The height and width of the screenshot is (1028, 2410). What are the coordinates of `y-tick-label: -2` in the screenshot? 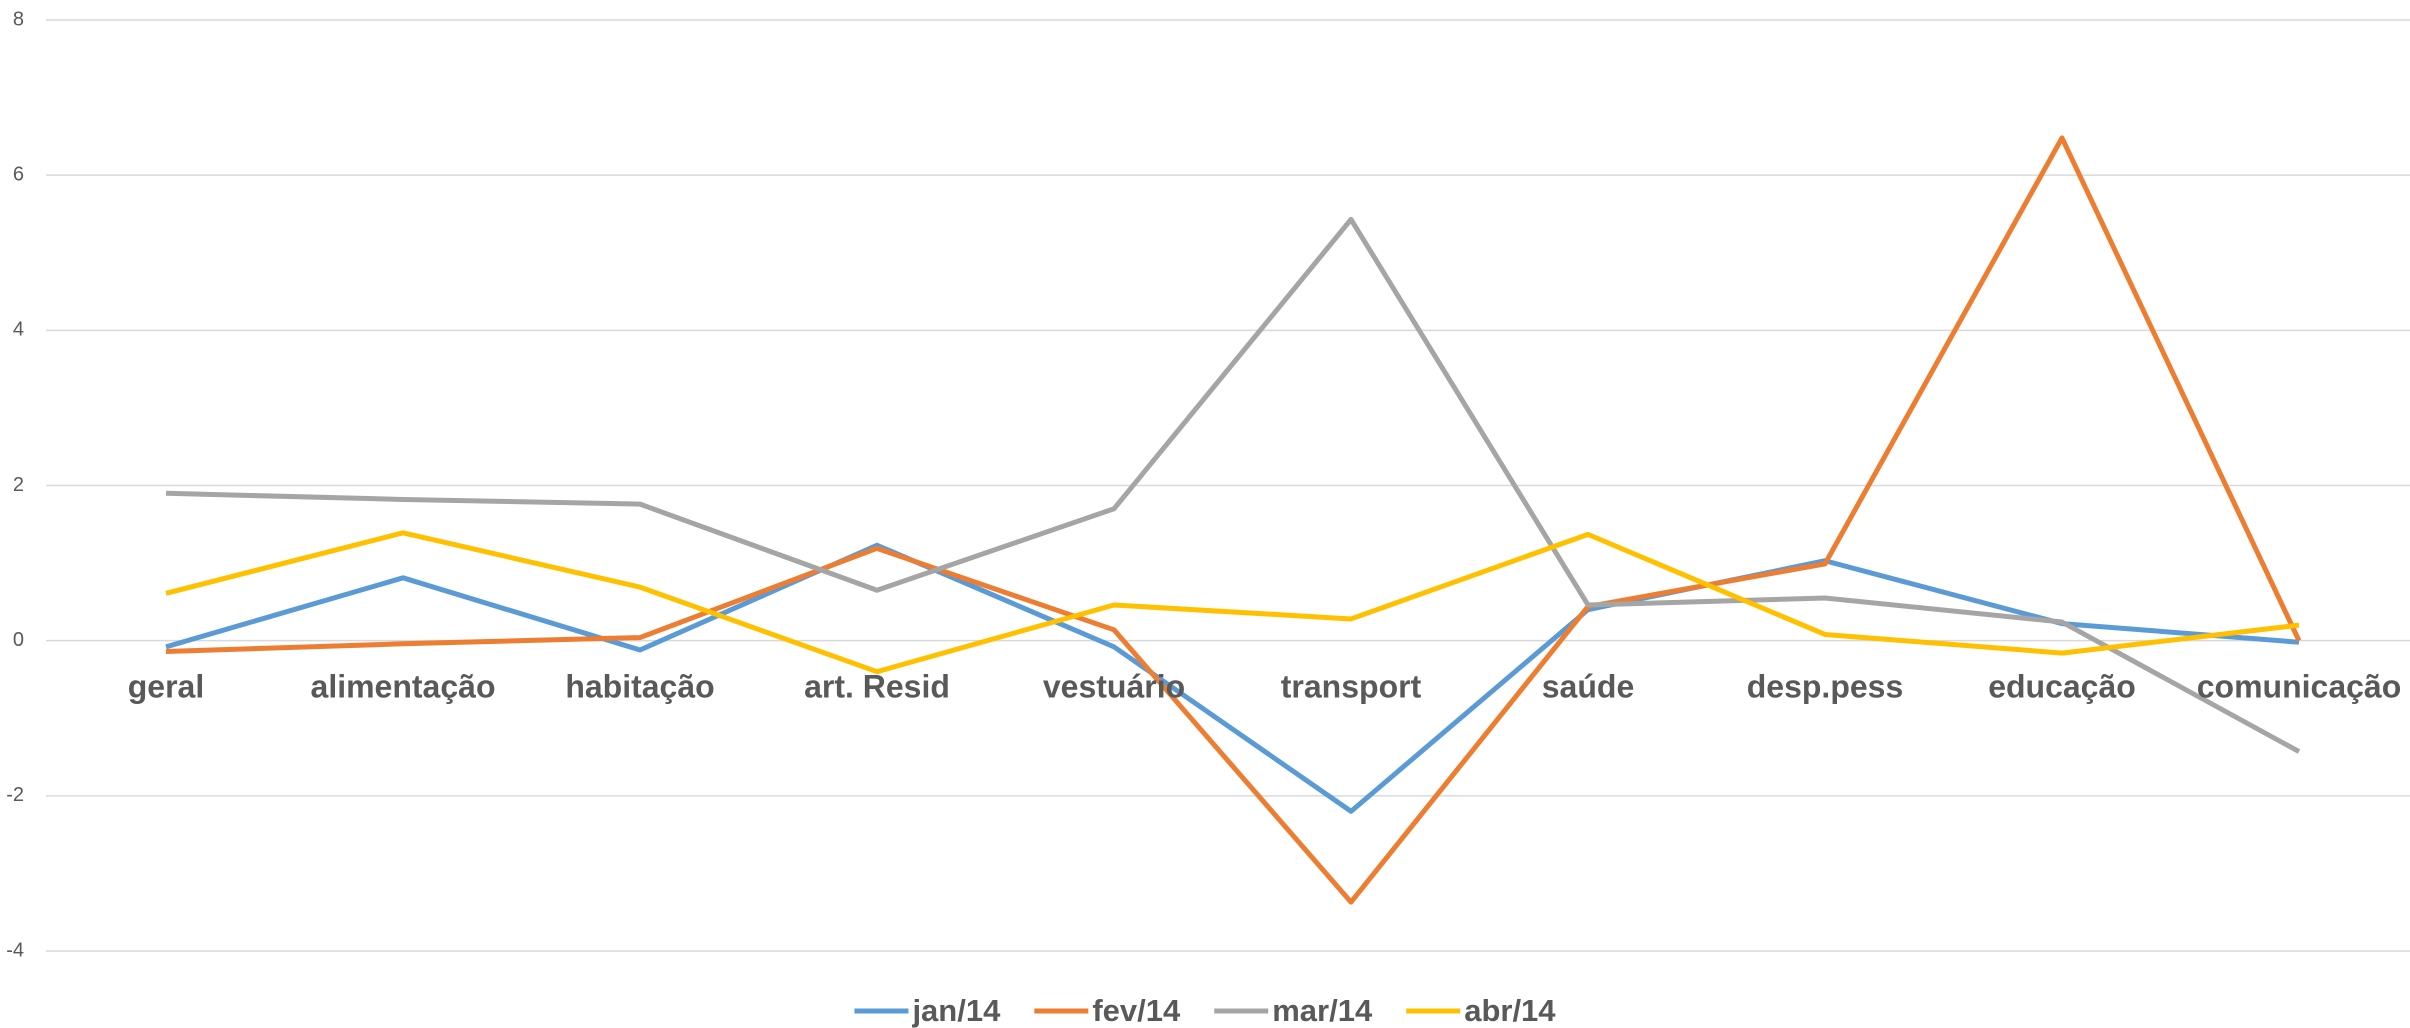 It's located at (15, 795).